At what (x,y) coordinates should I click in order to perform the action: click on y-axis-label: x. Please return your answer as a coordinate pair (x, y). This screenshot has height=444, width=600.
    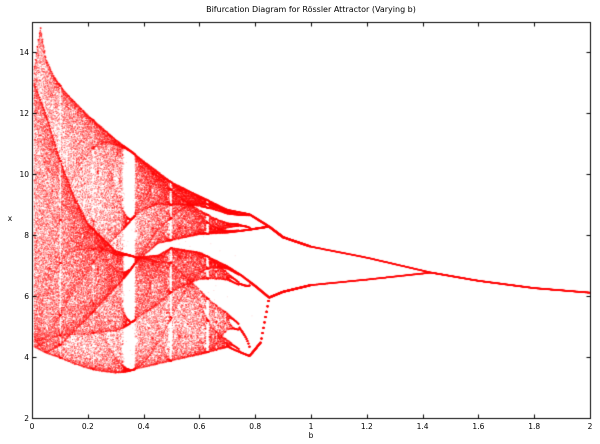
    Looking at the image, I should click on (10, 218).